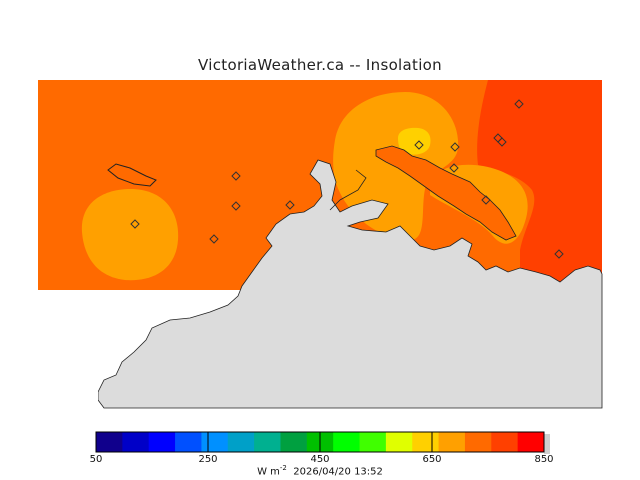 The image size is (640, 480). Describe the element at coordinates (432, 459) in the screenshot. I see `colorbar-tick-label: 650` at that location.